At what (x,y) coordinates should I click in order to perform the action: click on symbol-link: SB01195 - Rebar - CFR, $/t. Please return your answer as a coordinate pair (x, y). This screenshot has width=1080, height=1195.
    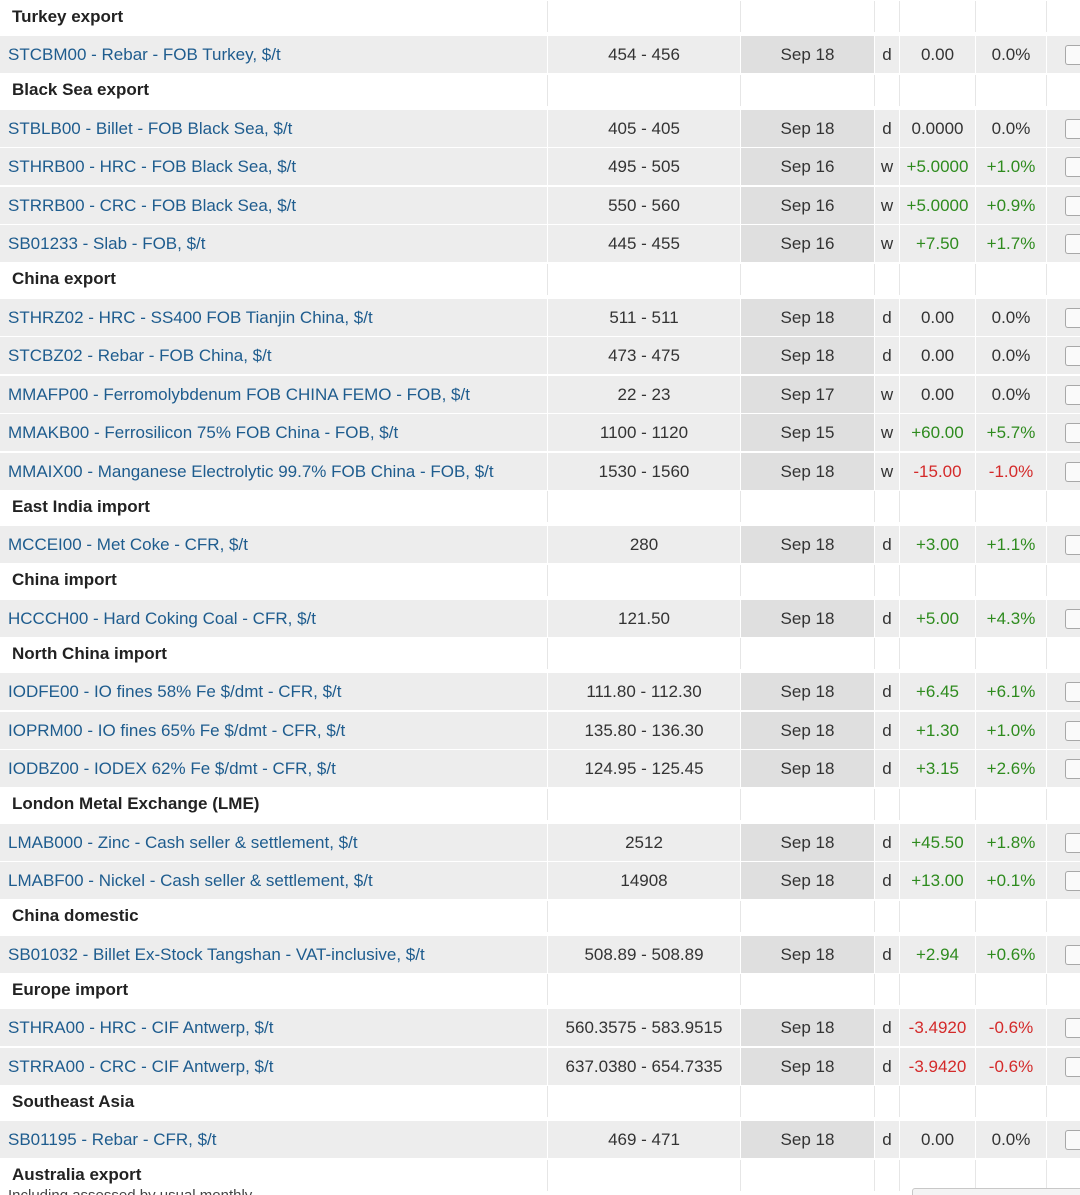
    Looking at the image, I should click on (112, 1139).